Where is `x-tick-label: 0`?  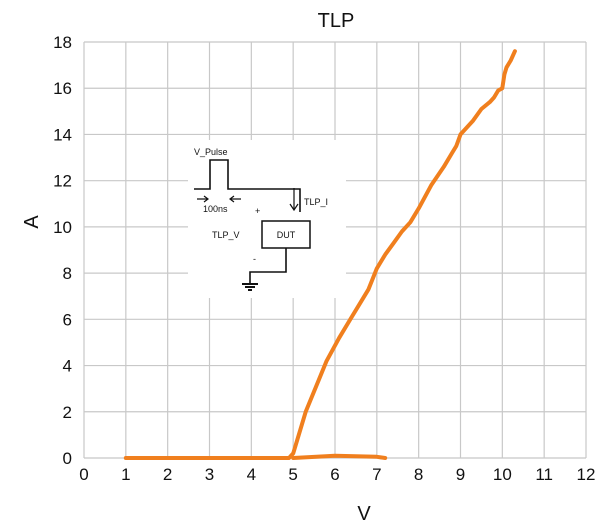
x-tick-label: 0 is located at coordinates (83, 474).